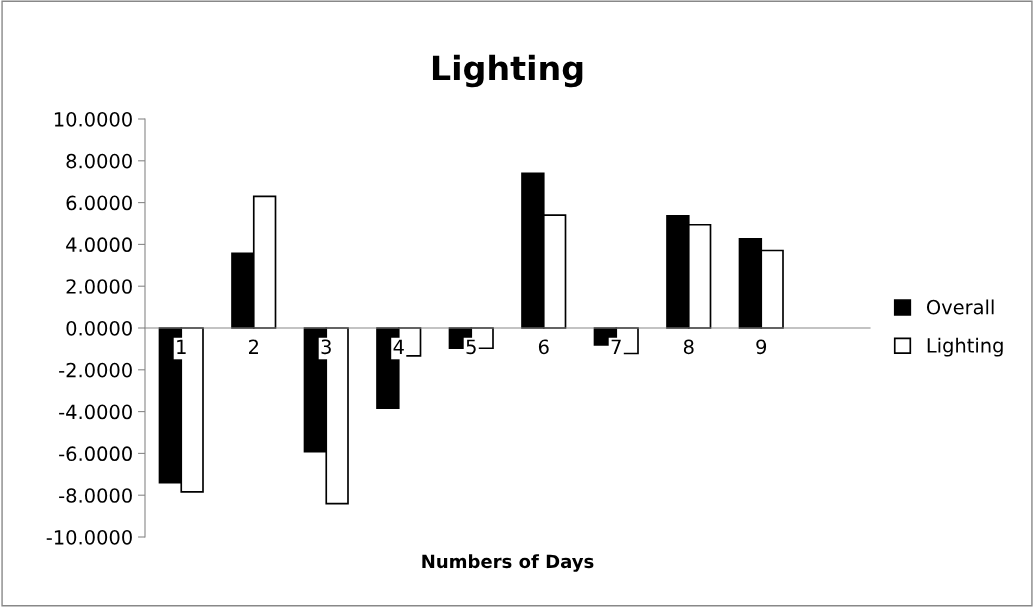 This screenshot has height=607, width=1034. I want to click on x-tick-label: 1, so click(181, 346).